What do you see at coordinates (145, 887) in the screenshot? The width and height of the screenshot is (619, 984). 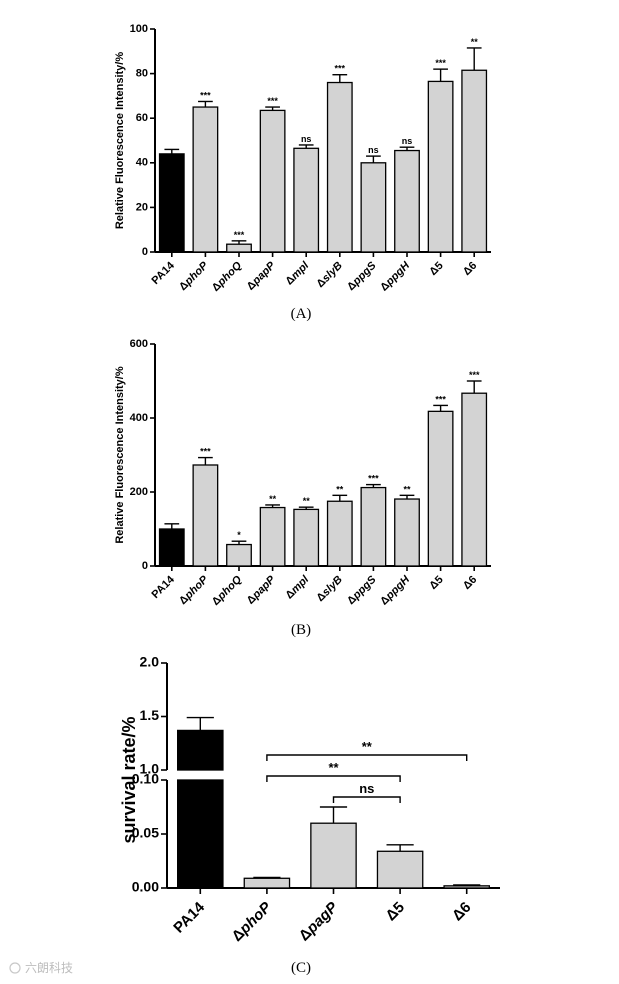 I see `y-tick-label: 0.00` at bounding box center [145, 887].